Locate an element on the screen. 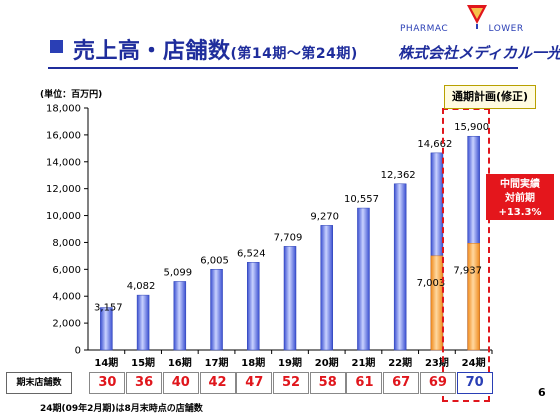 The height and width of the screenshot is (420, 560). bar-value-label: 6,524 is located at coordinates (251, 253).